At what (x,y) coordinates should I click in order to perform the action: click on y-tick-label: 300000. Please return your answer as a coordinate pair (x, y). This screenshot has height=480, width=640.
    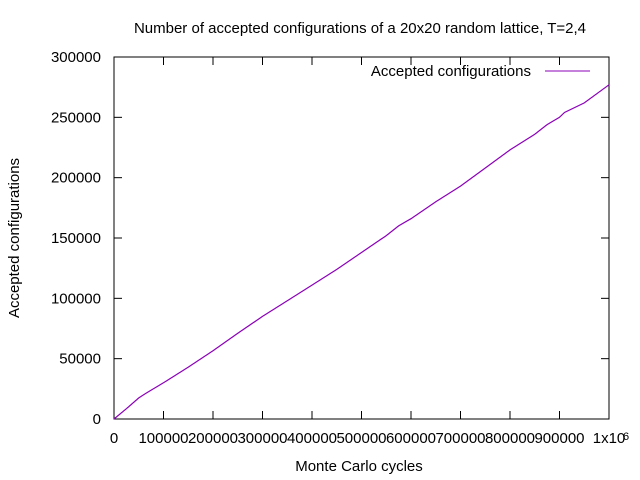
    Looking at the image, I should click on (76, 57).